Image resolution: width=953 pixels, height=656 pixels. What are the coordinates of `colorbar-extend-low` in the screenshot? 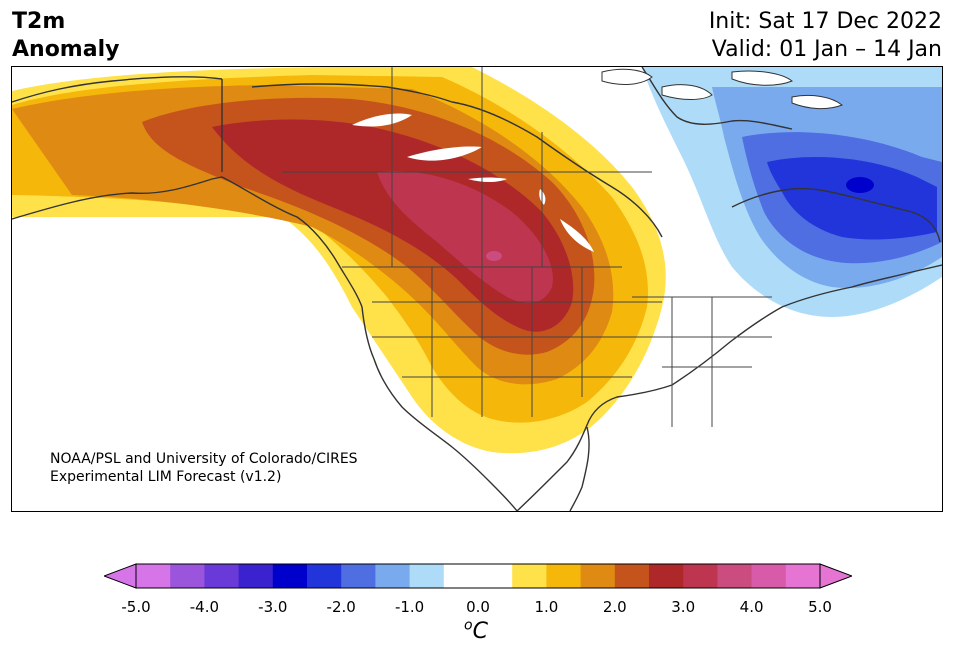 It's located at (119, 576).